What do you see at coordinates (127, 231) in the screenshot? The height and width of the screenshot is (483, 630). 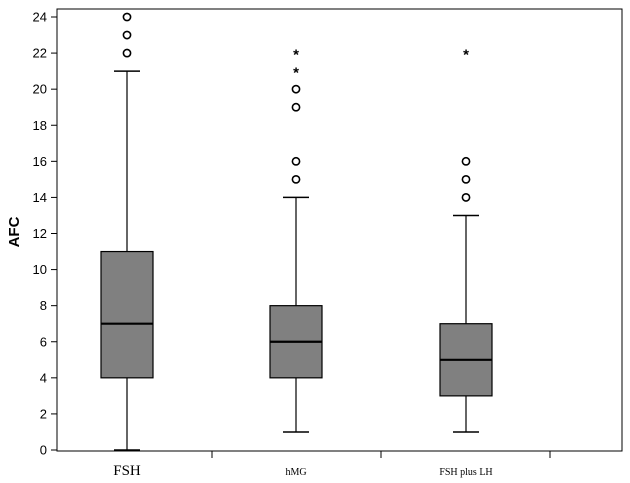 I see `box-group` at bounding box center [127, 231].